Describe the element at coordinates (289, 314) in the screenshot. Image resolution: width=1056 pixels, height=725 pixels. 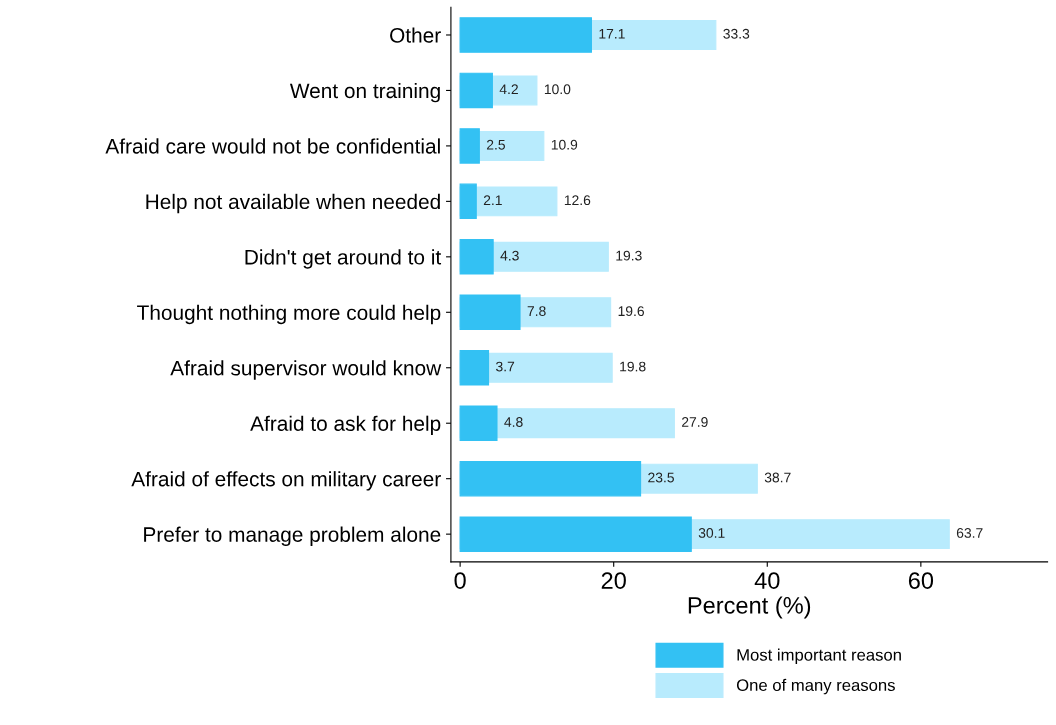
I see `y-tick-label: Thought nothing more could help` at that location.